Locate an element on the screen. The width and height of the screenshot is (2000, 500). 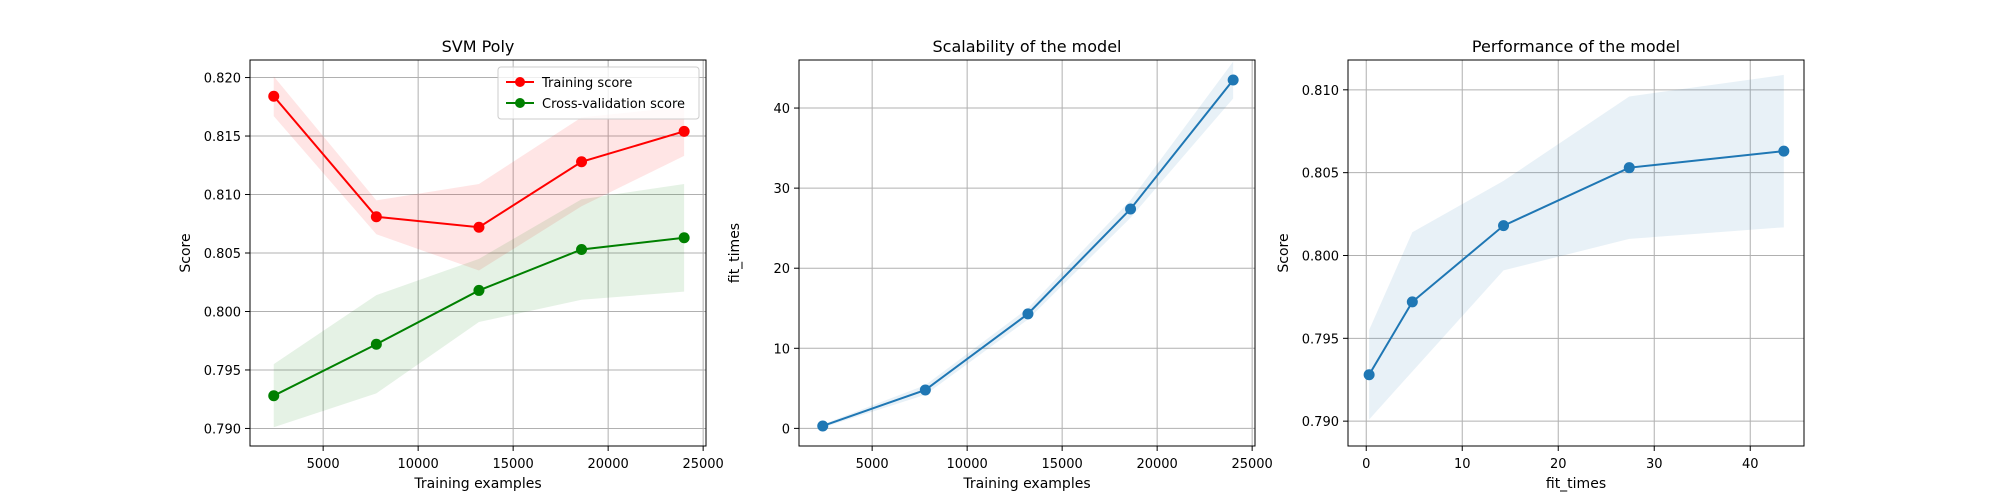
x-tick-label: 20 is located at coordinates (1558, 464).